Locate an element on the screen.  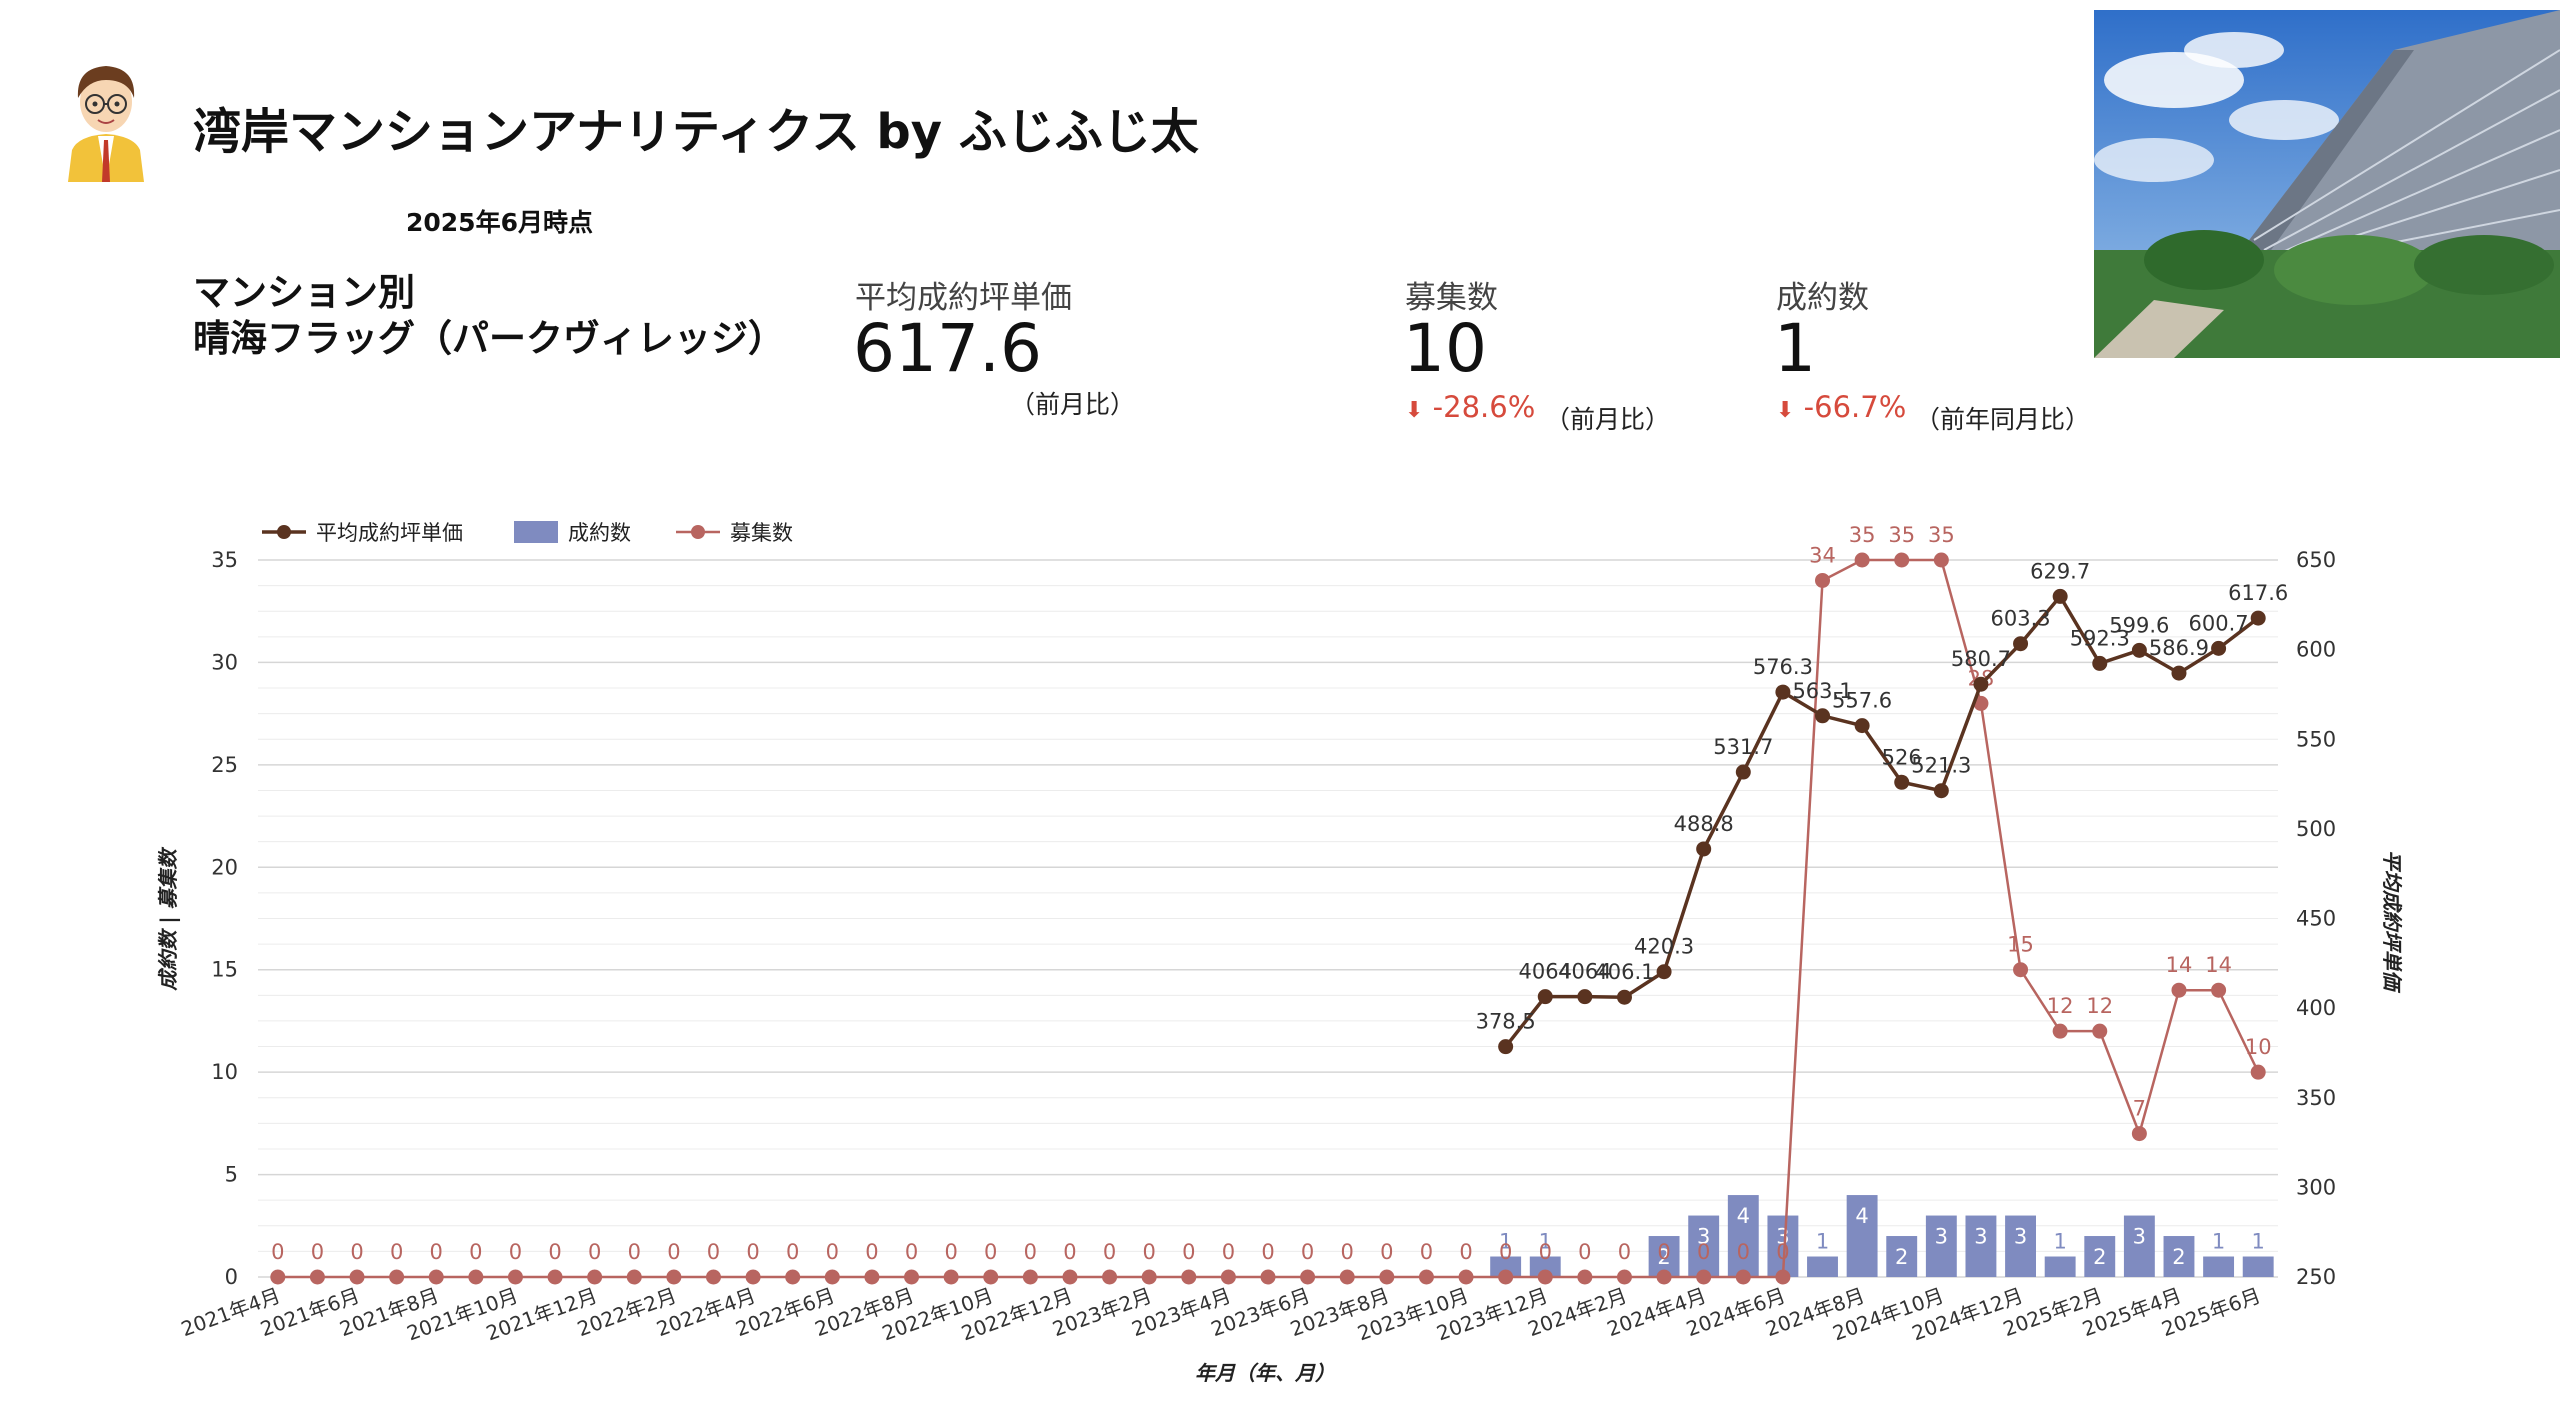
price-data-label: 531.7 is located at coordinates (1743, 747).